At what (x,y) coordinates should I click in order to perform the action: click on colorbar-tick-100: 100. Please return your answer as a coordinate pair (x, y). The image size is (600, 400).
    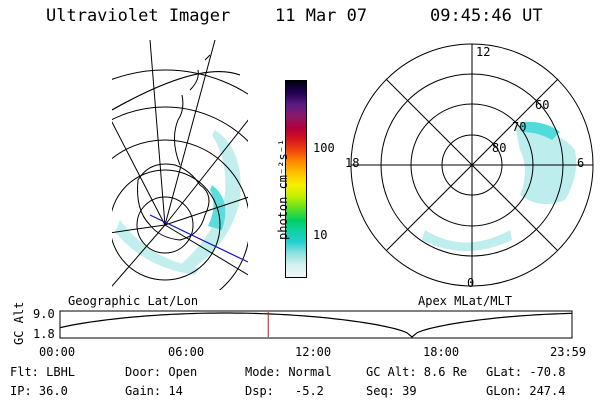
    Looking at the image, I should click on (324, 148).